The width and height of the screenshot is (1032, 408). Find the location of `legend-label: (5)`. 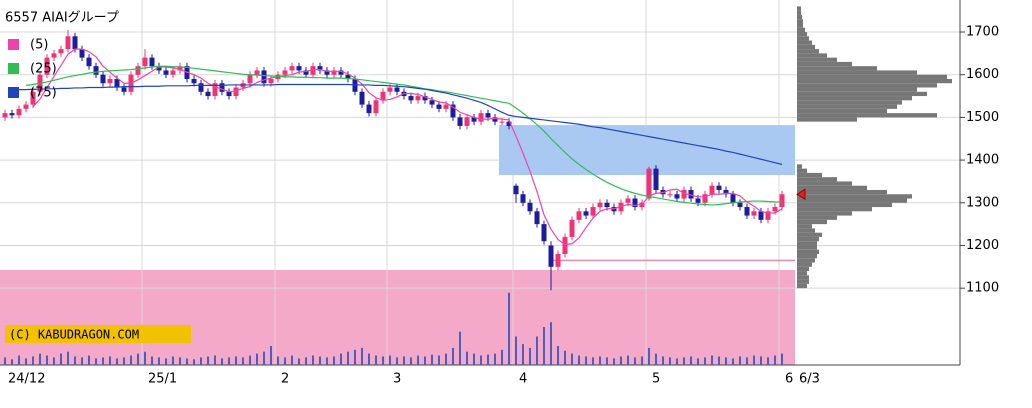

legend-label: (5) is located at coordinates (39, 45).